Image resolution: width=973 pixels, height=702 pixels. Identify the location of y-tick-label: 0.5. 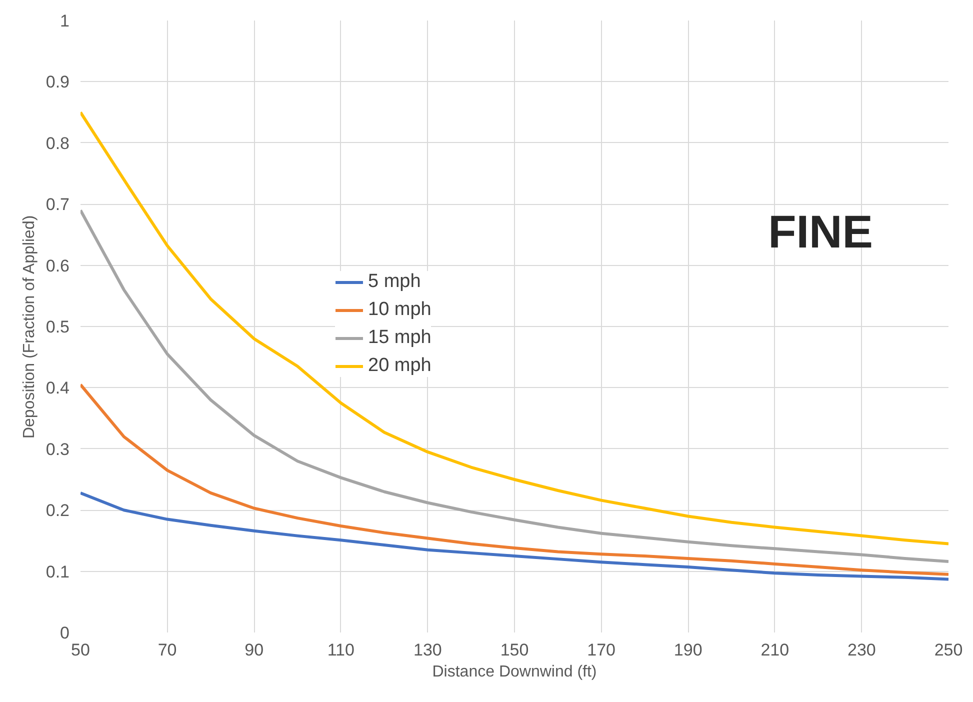
(58, 327).